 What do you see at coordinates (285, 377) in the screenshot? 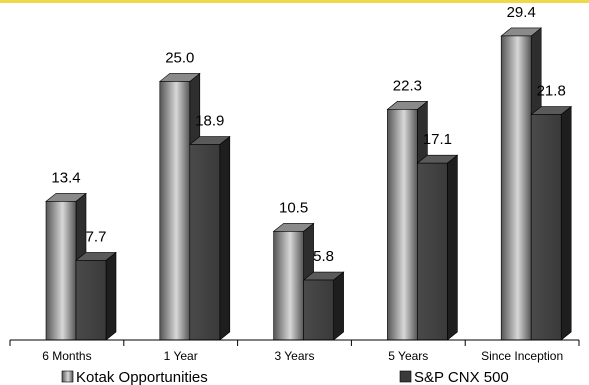
I see `legend: Kotak Opportunities S&P CNX 500` at bounding box center [285, 377].